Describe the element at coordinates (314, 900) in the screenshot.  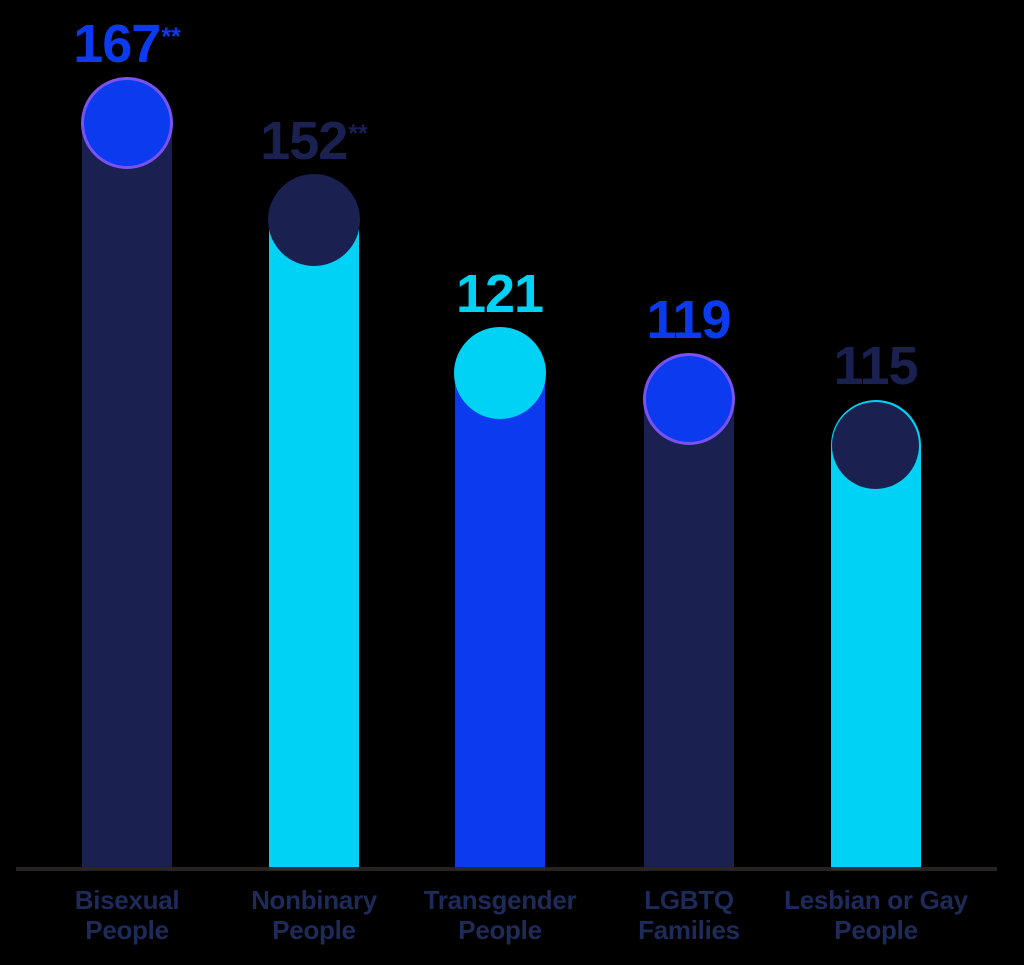
I see `category-label-line1: Nonbinary` at that location.